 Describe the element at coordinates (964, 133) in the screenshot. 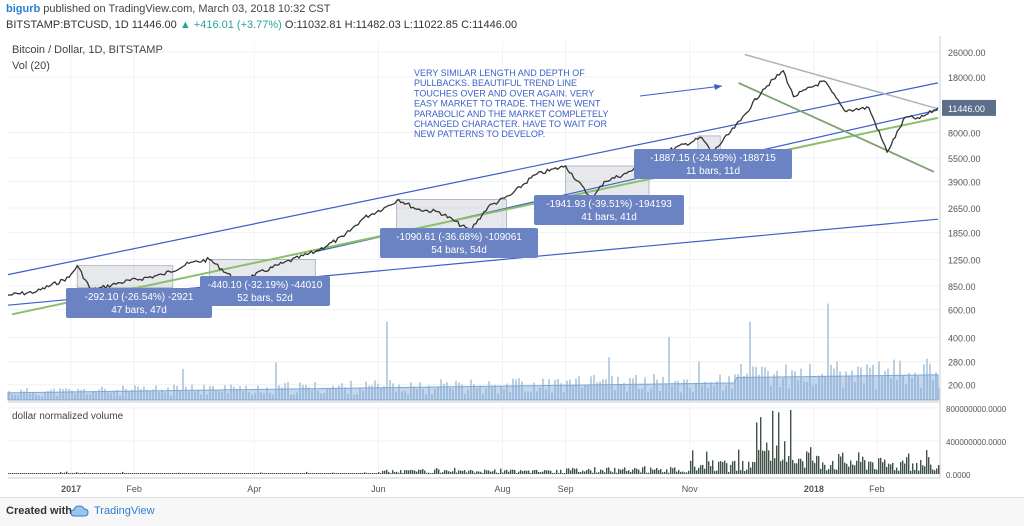

I see `y-tick-label: 8000.00` at that location.